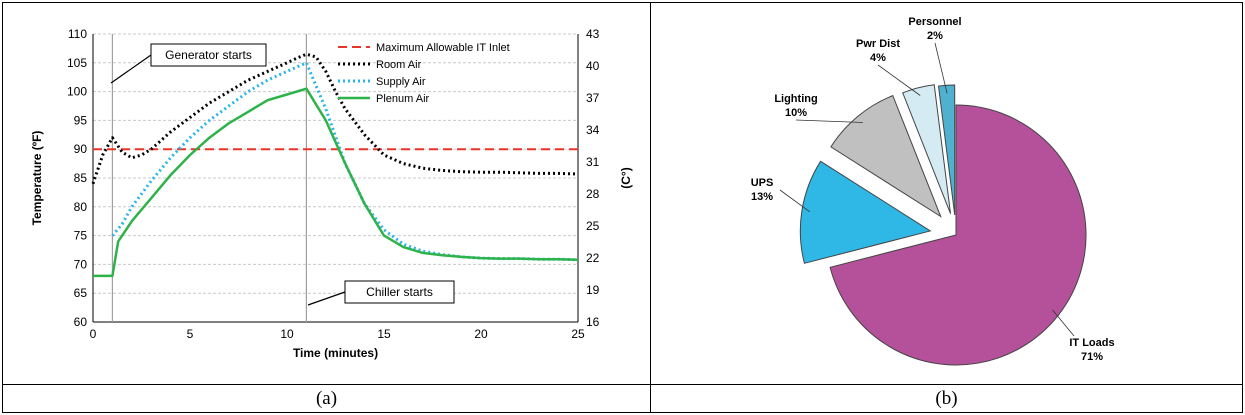  What do you see at coordinates (401, 82) in the screenshot?
I see `legend-label: Supply Air` at bounding box center [401, 82].